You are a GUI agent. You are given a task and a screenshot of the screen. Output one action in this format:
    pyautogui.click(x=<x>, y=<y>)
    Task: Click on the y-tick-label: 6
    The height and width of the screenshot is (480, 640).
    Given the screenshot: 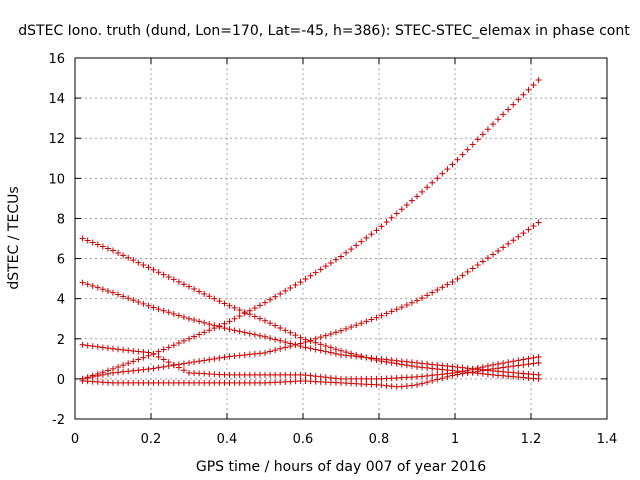 What is the action you would take?
    pyautogui.click(x=61, y=260)
    